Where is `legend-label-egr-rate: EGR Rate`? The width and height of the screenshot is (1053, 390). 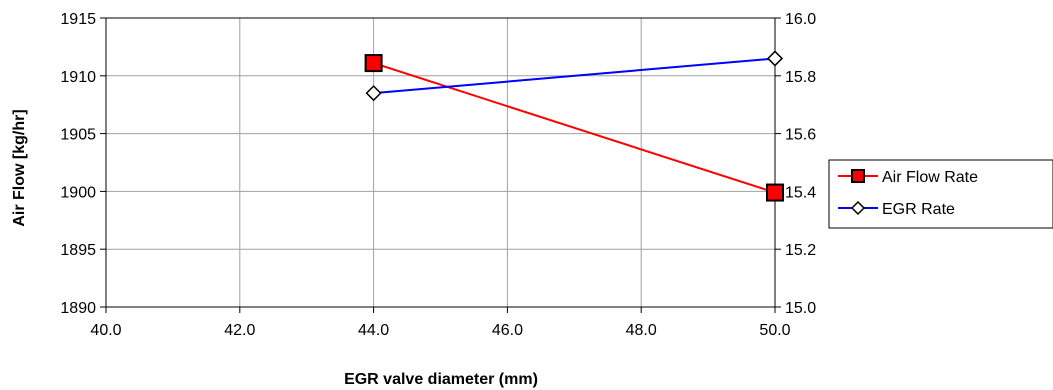 legend-label-egr-rate: EGR Rate is located at coordinates (918, 209).